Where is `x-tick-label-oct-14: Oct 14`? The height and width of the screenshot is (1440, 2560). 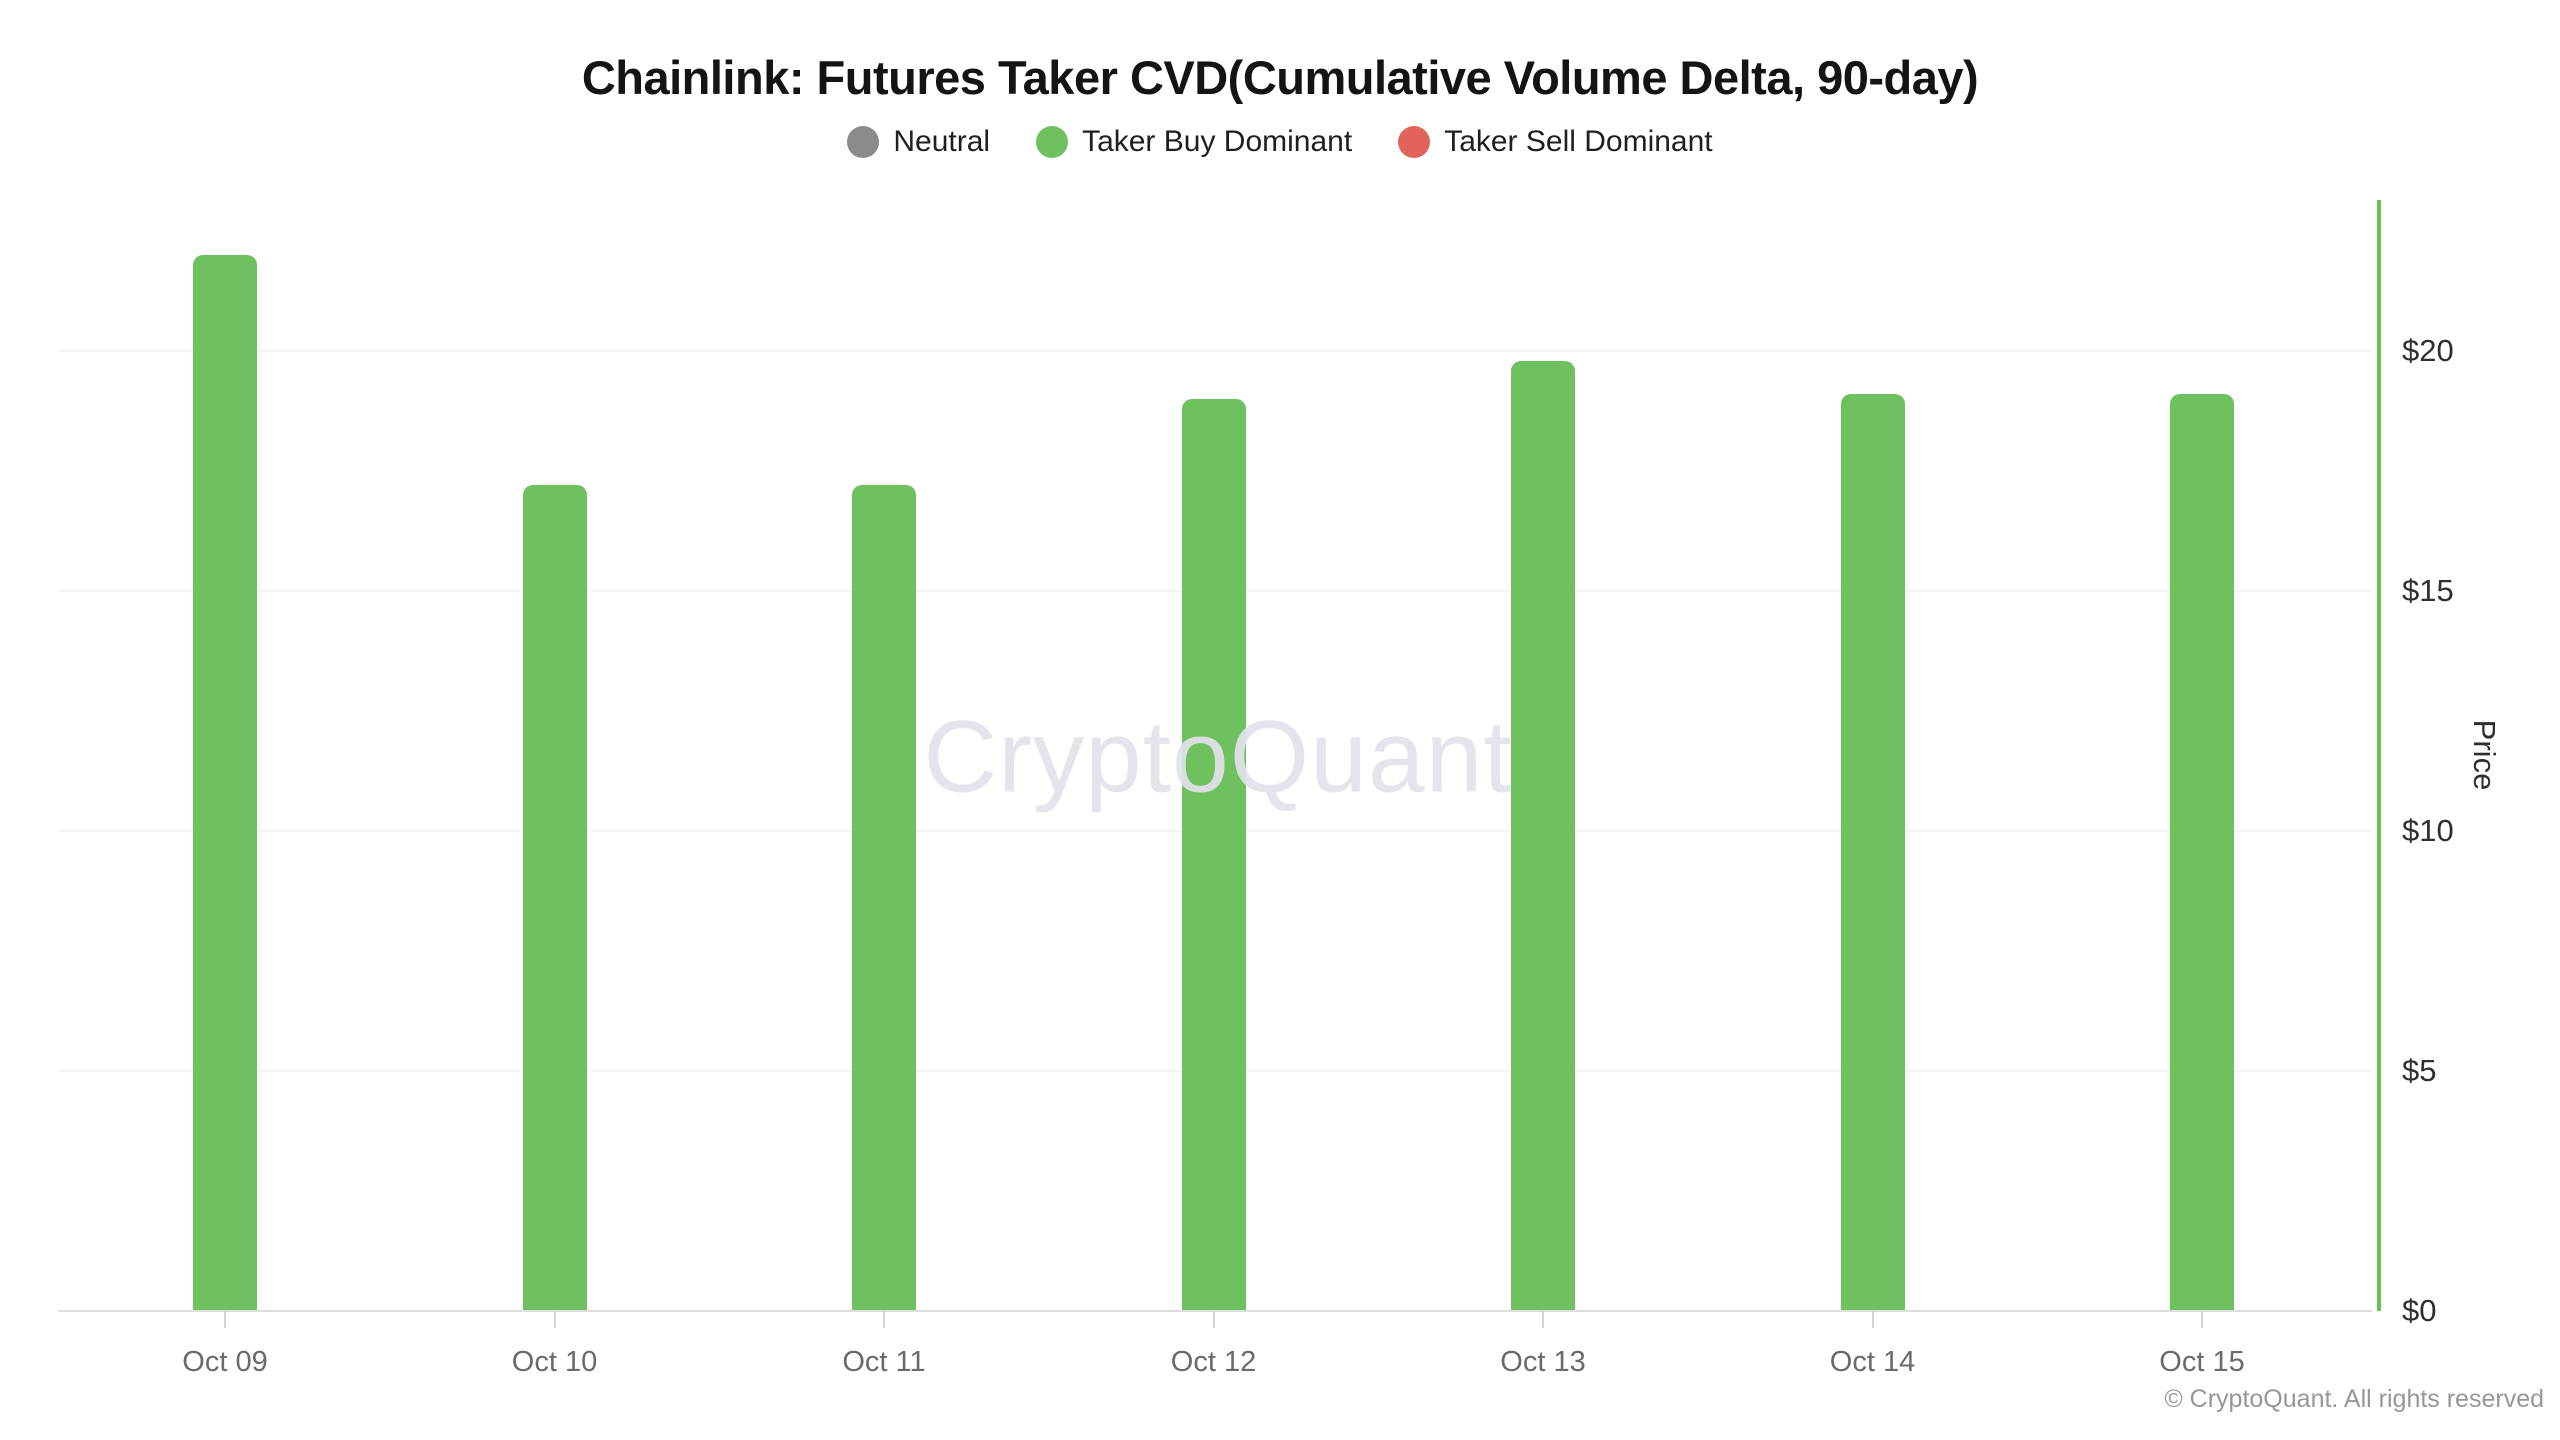
x-tick-label-oct-14: Oct 14 is located at coordinates (1872, 1362).